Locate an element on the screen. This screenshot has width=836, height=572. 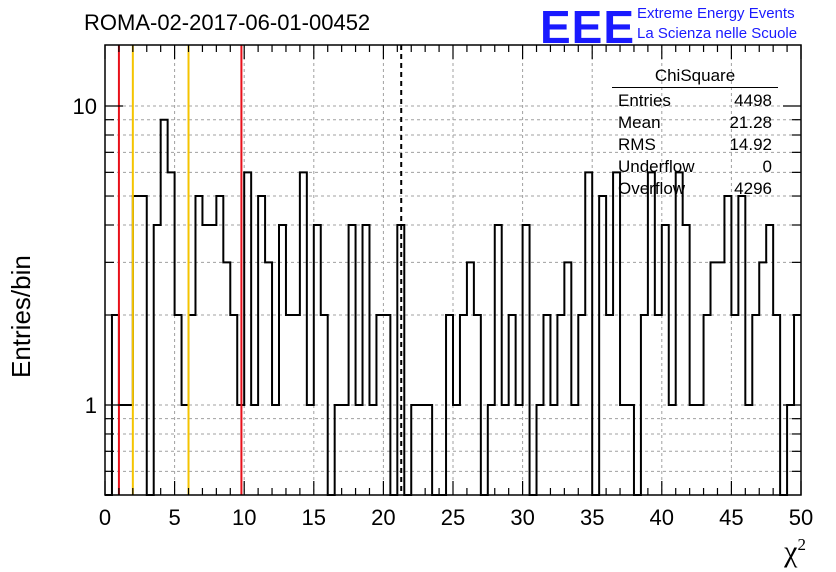
x-tick-label: 40 is located at coordinates (662, 517).